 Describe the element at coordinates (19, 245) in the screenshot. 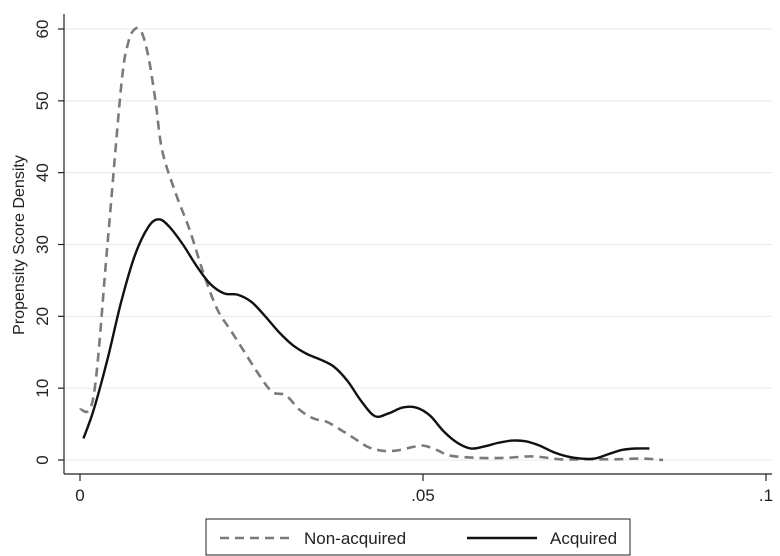

I see `y-axis-title: Propensity Score Density` at that location.